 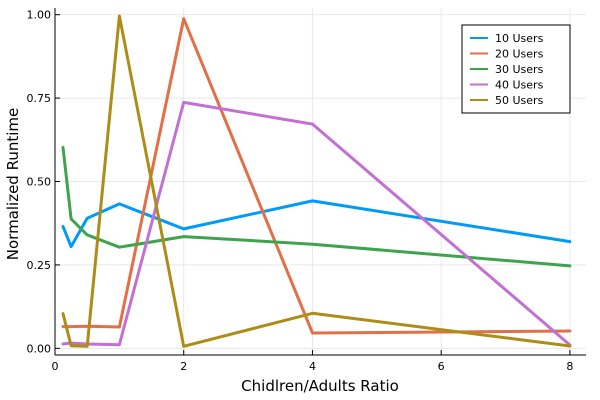 What do you see at coordinates (39, 348) in the screenshot?
I see `y-tick-label: 0.00` at bounding box center [39, 348].